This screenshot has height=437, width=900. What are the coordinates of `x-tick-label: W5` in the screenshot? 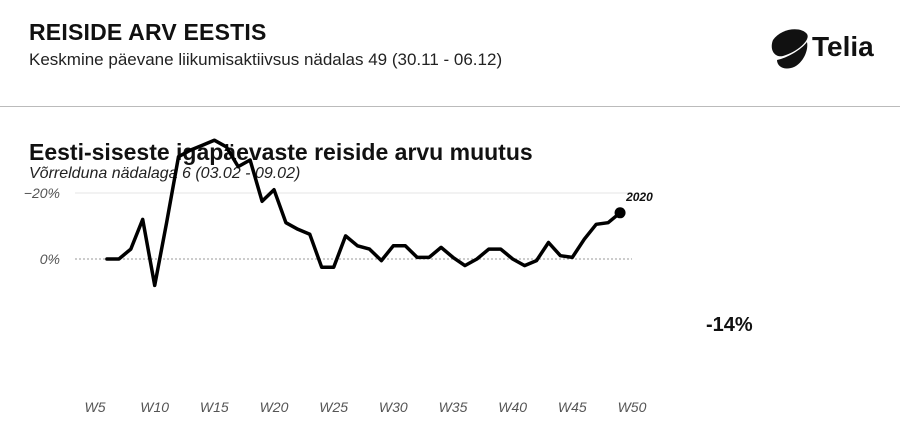 It's located at (95, 407).